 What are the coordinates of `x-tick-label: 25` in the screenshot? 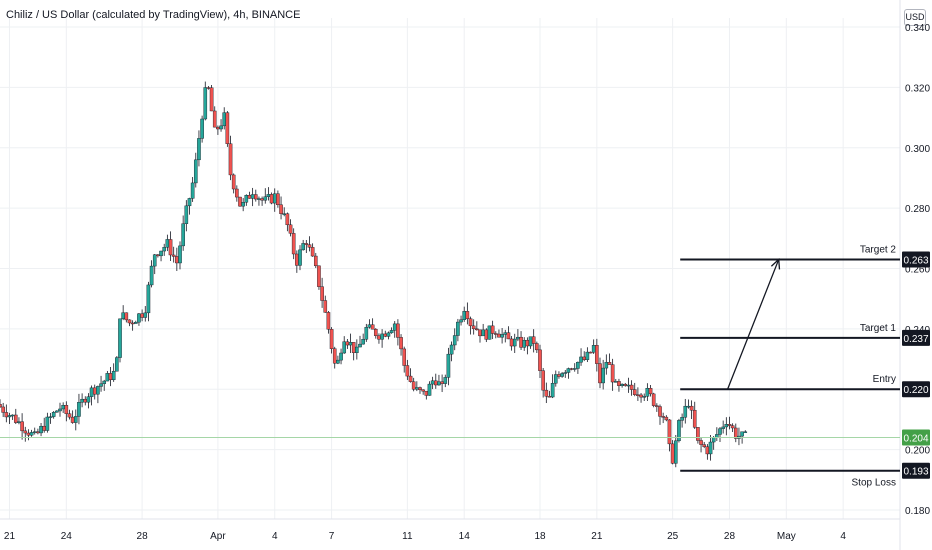 It's located at (673, 536).